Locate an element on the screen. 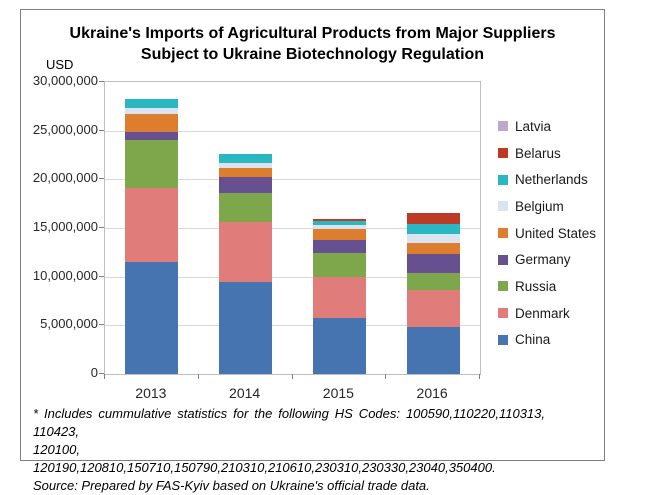 This screenshot has height=495, width=647. bar-segment-belarus-2016 is located at coordinates (433, 219).